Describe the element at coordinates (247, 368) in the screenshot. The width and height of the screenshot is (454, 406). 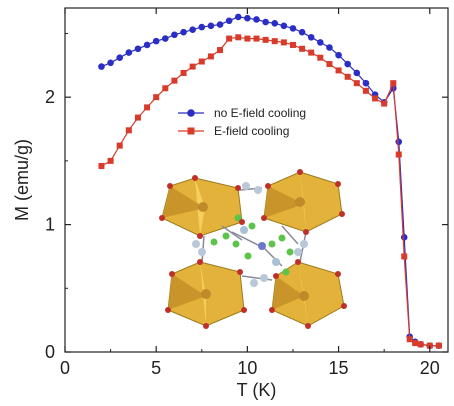
I see `x-tick-label: 10` at that location.